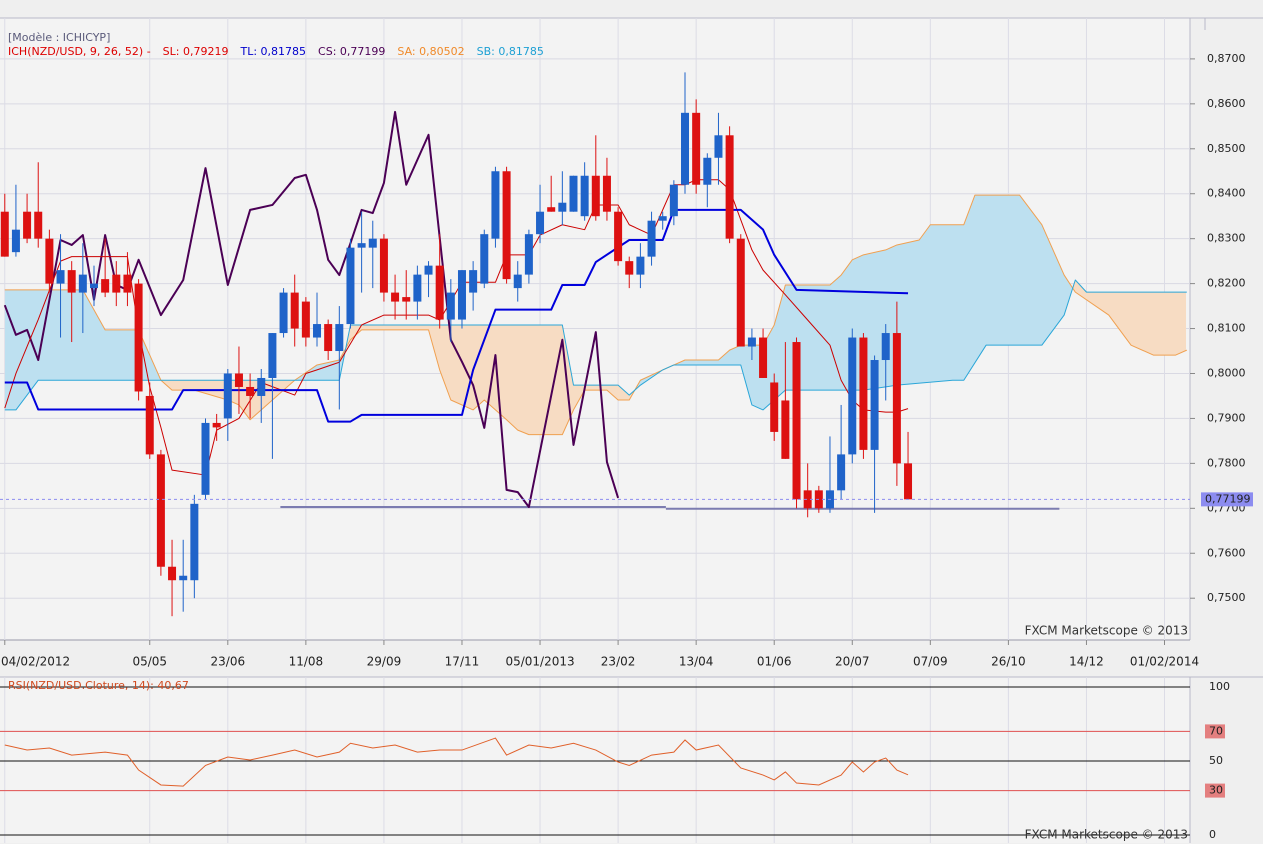 The width and height of the screenshot is (1263, 844). What do you see at coordinates (456, 762) in the screenshot?
I see `rsi-line` at bounding box center [456, 762].